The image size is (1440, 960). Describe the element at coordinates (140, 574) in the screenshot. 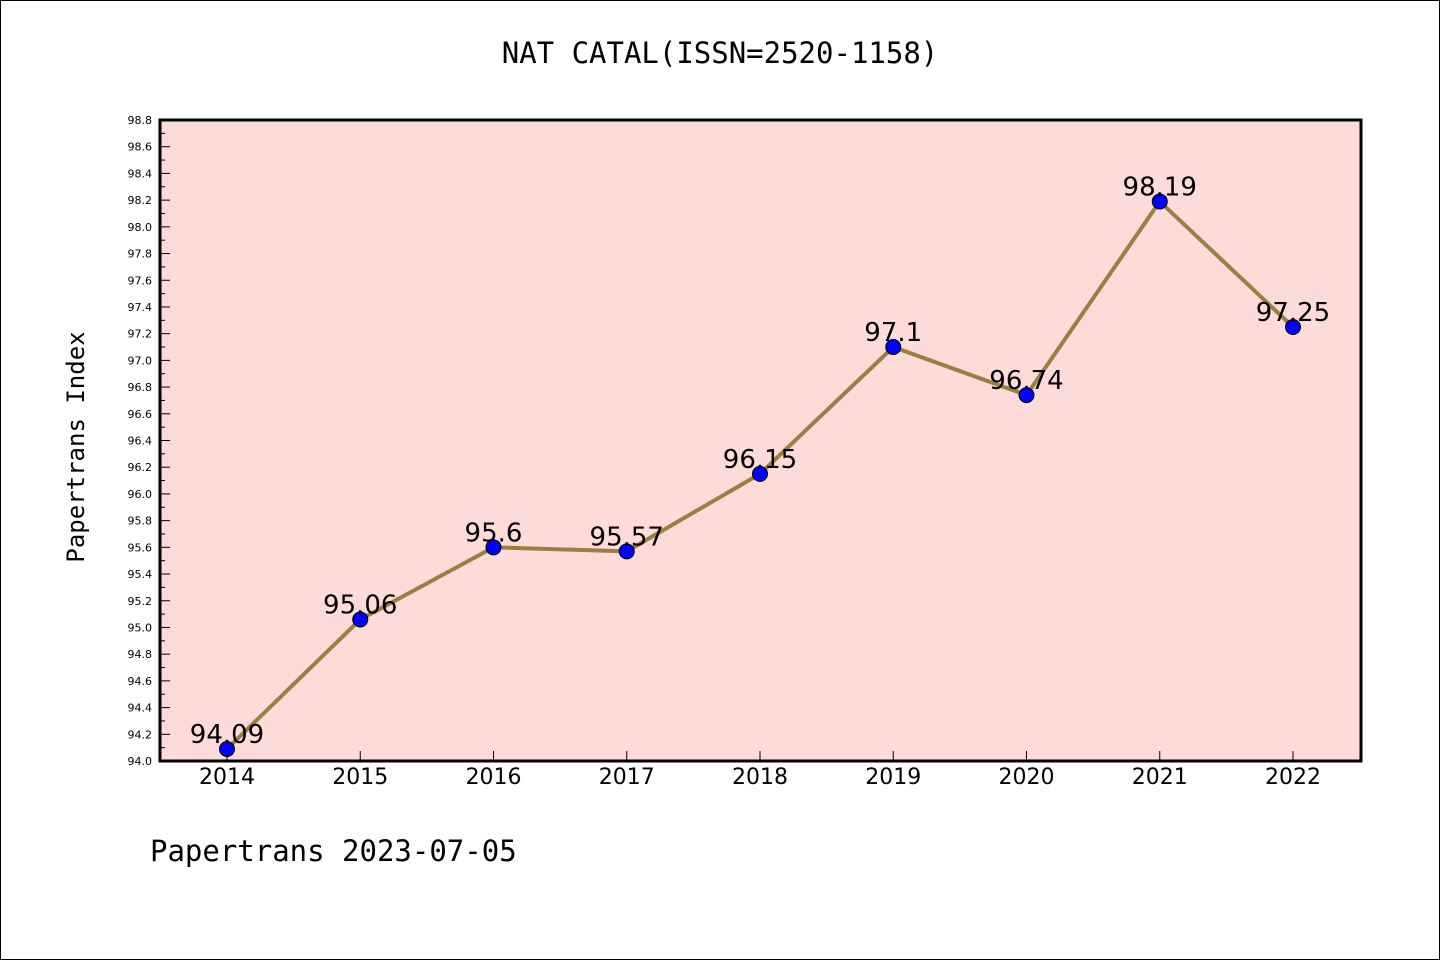

I see `y-tick-label: 95.4` at that location.